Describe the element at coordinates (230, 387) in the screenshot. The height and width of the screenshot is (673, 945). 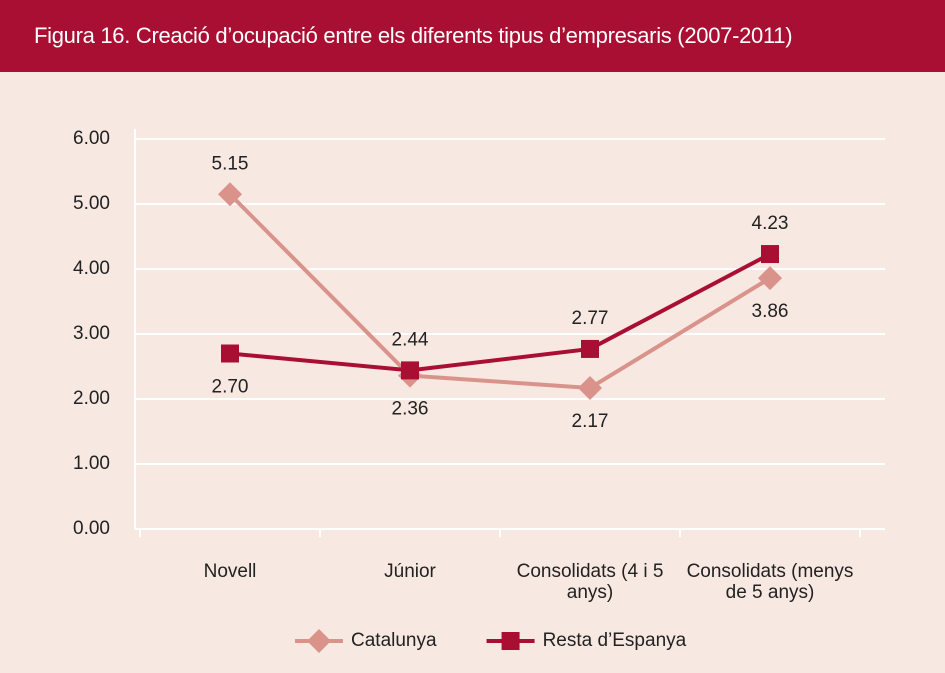
I see `data-label: 2.70` at that location.